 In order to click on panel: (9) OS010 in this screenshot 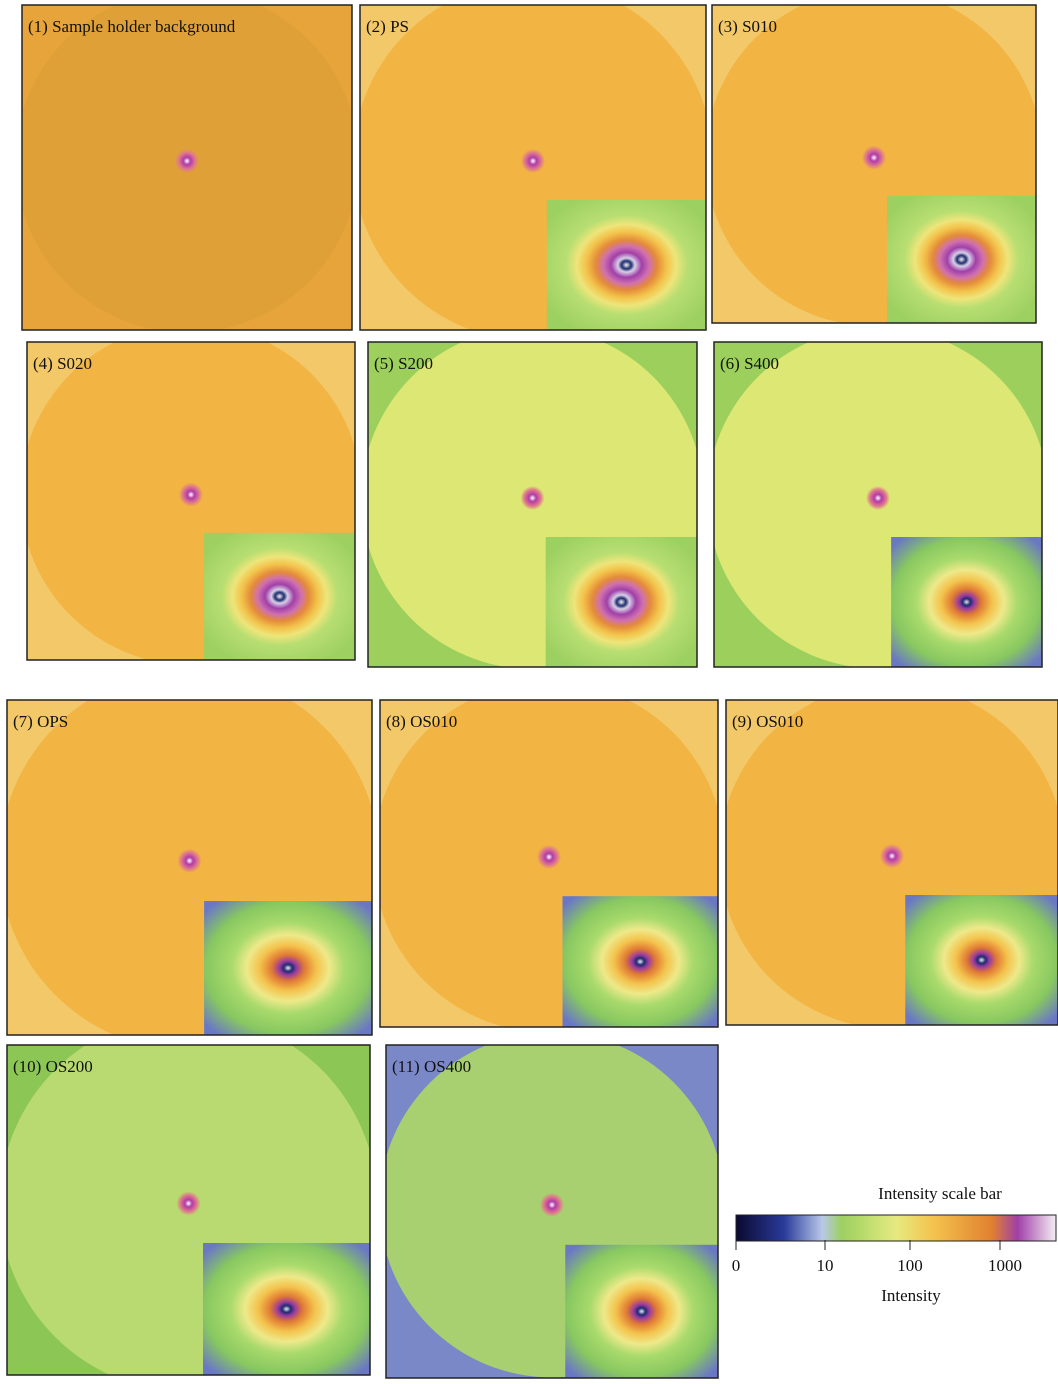, I will do `click(891, 862)`.